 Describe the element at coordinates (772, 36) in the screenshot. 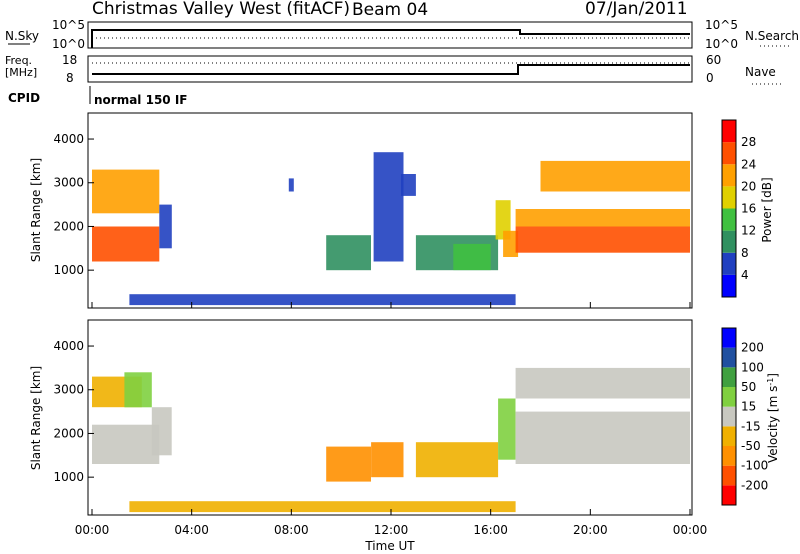

I see `nsearch-label: N.Search` at that location.